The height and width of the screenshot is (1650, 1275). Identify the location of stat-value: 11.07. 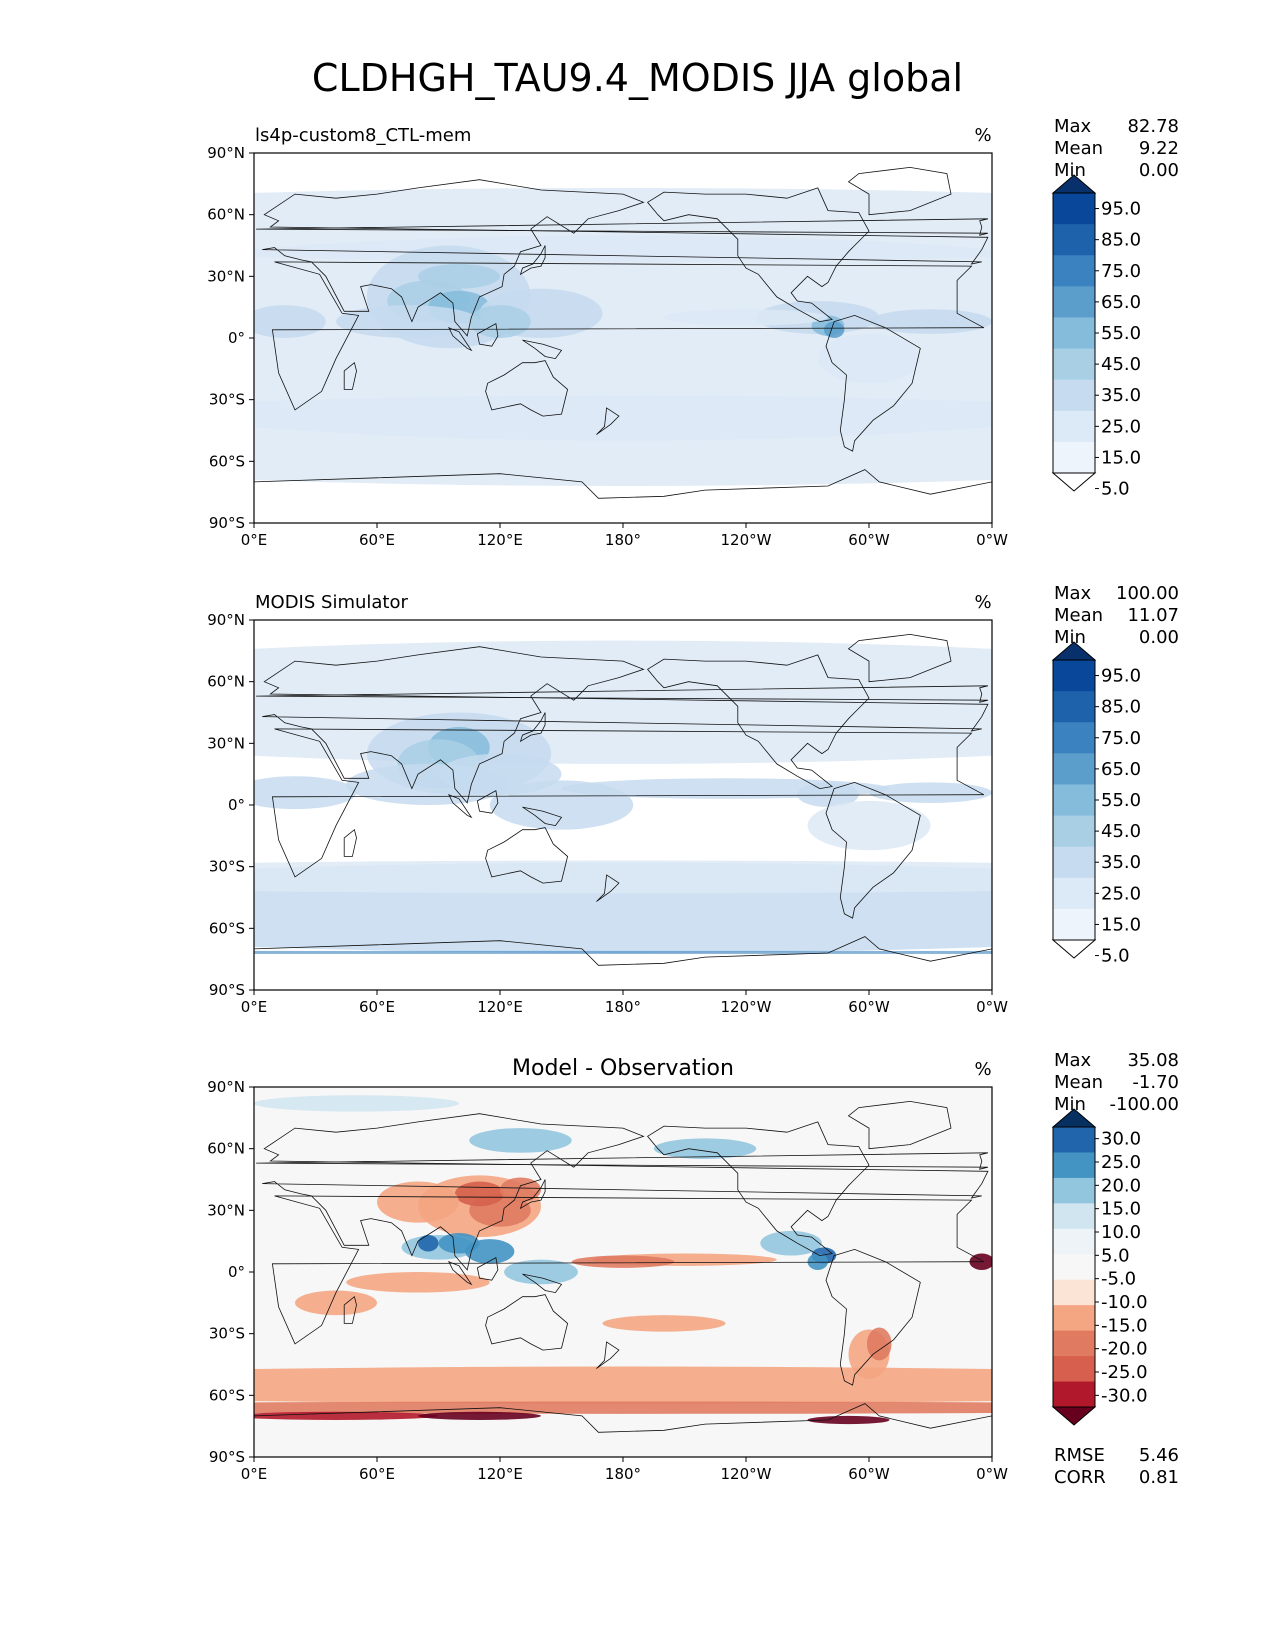
(1153, 615).